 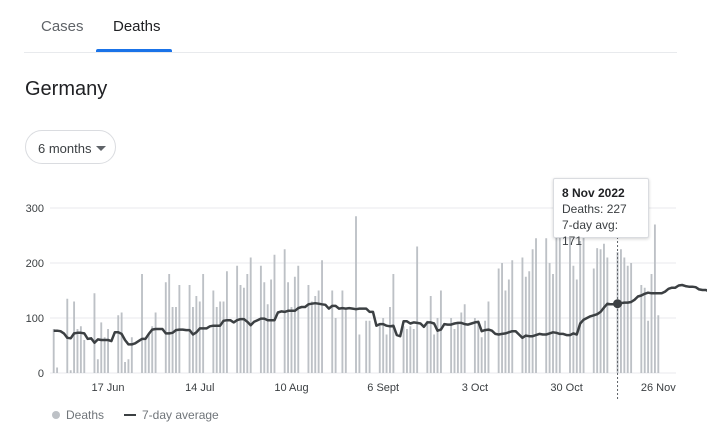 What do you see at coordinates (35, 209) in the screenshot?
I see `y-tick-label: 300` at bounding box center [35, 209].